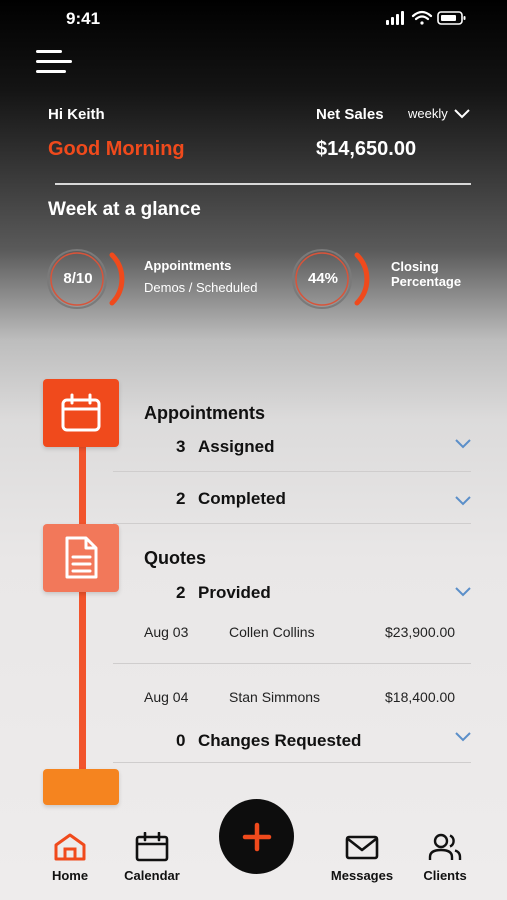 This screenshot has width=507, height=900. What do you see at coordinates (204, 413) in the screenshot?
I see `appointments-section-title: Appointments` at bounding box center [204, 413].